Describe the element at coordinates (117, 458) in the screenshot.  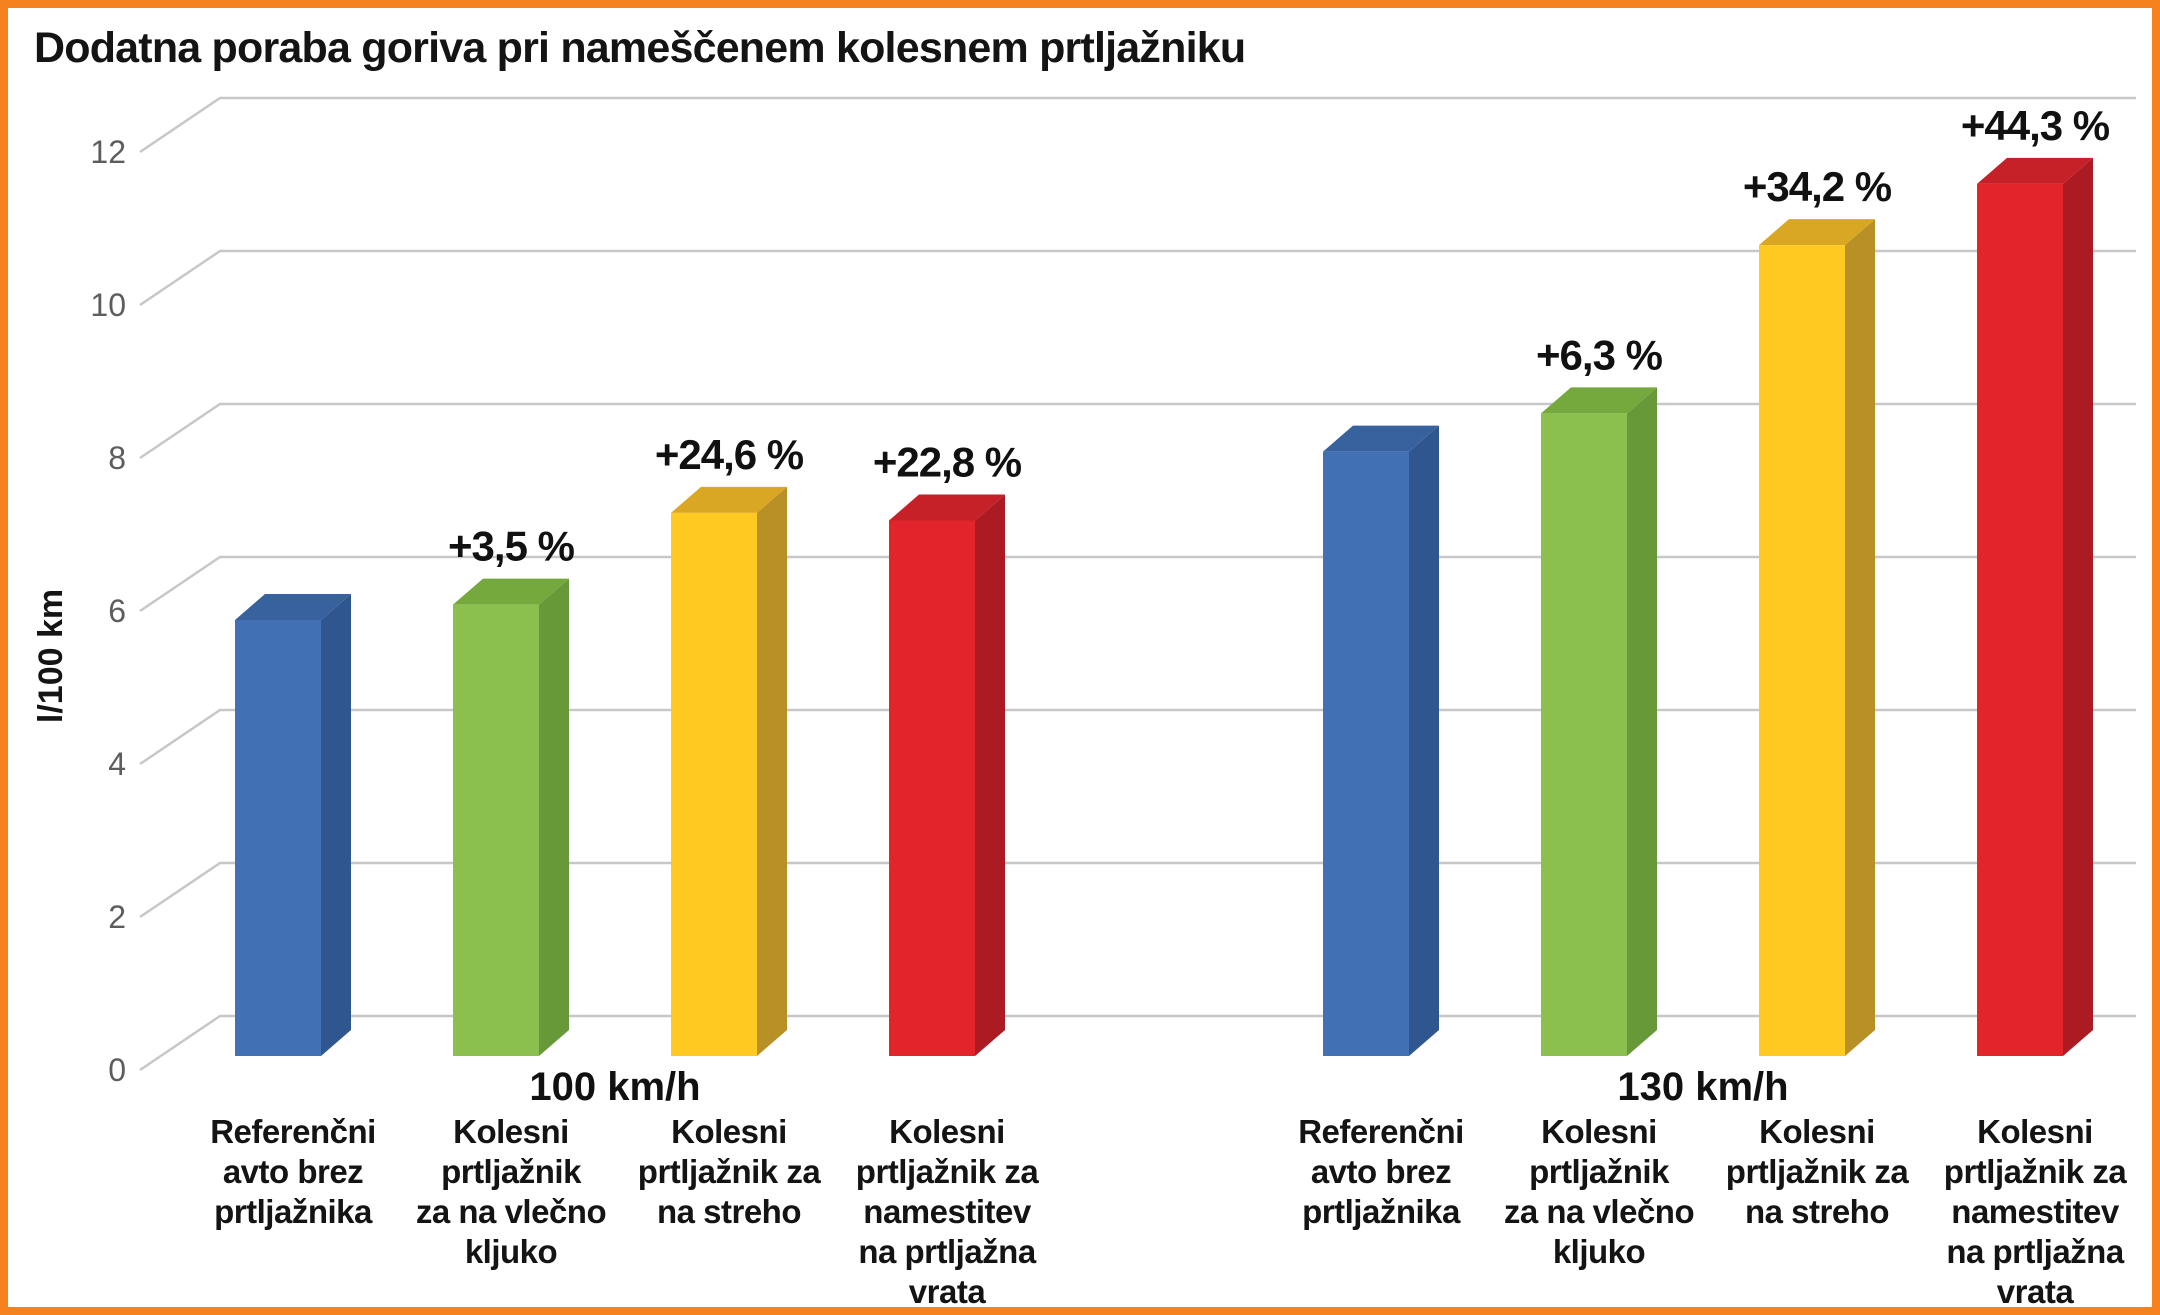
I see `y-tick-label: 8` at that location.